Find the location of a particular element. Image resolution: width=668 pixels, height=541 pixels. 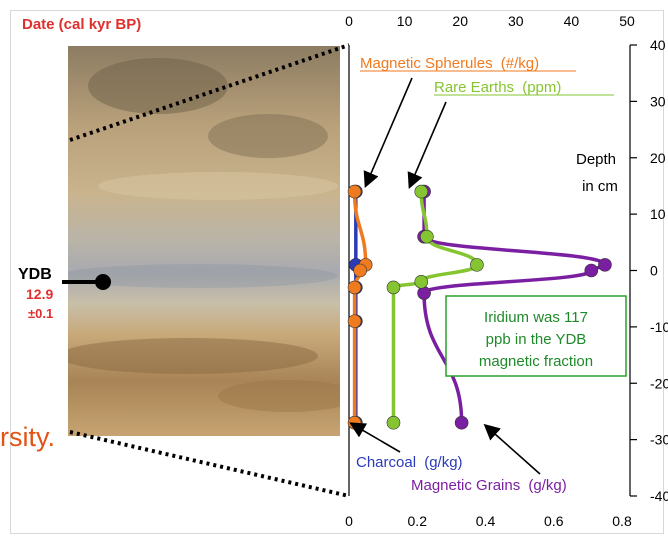

label-charcoal: Charcoal (g/kg) is located at coordinates (409, 462).